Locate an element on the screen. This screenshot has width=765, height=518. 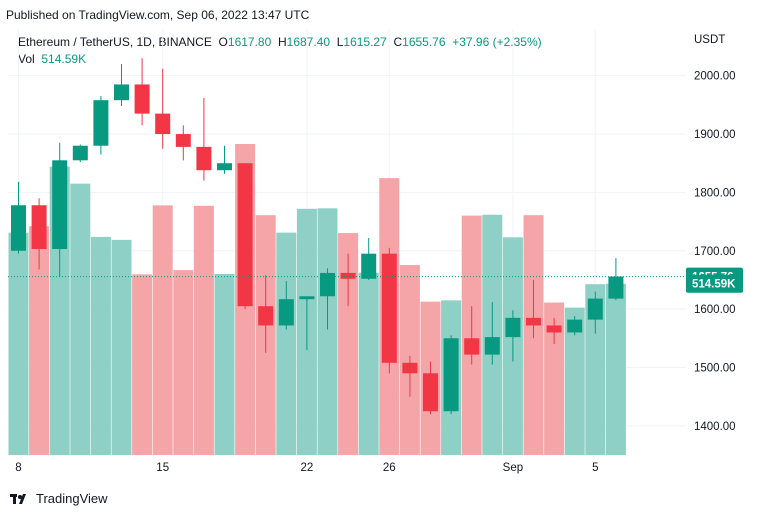
legend-high: H1687.40 is located at coordinates (304, 42).